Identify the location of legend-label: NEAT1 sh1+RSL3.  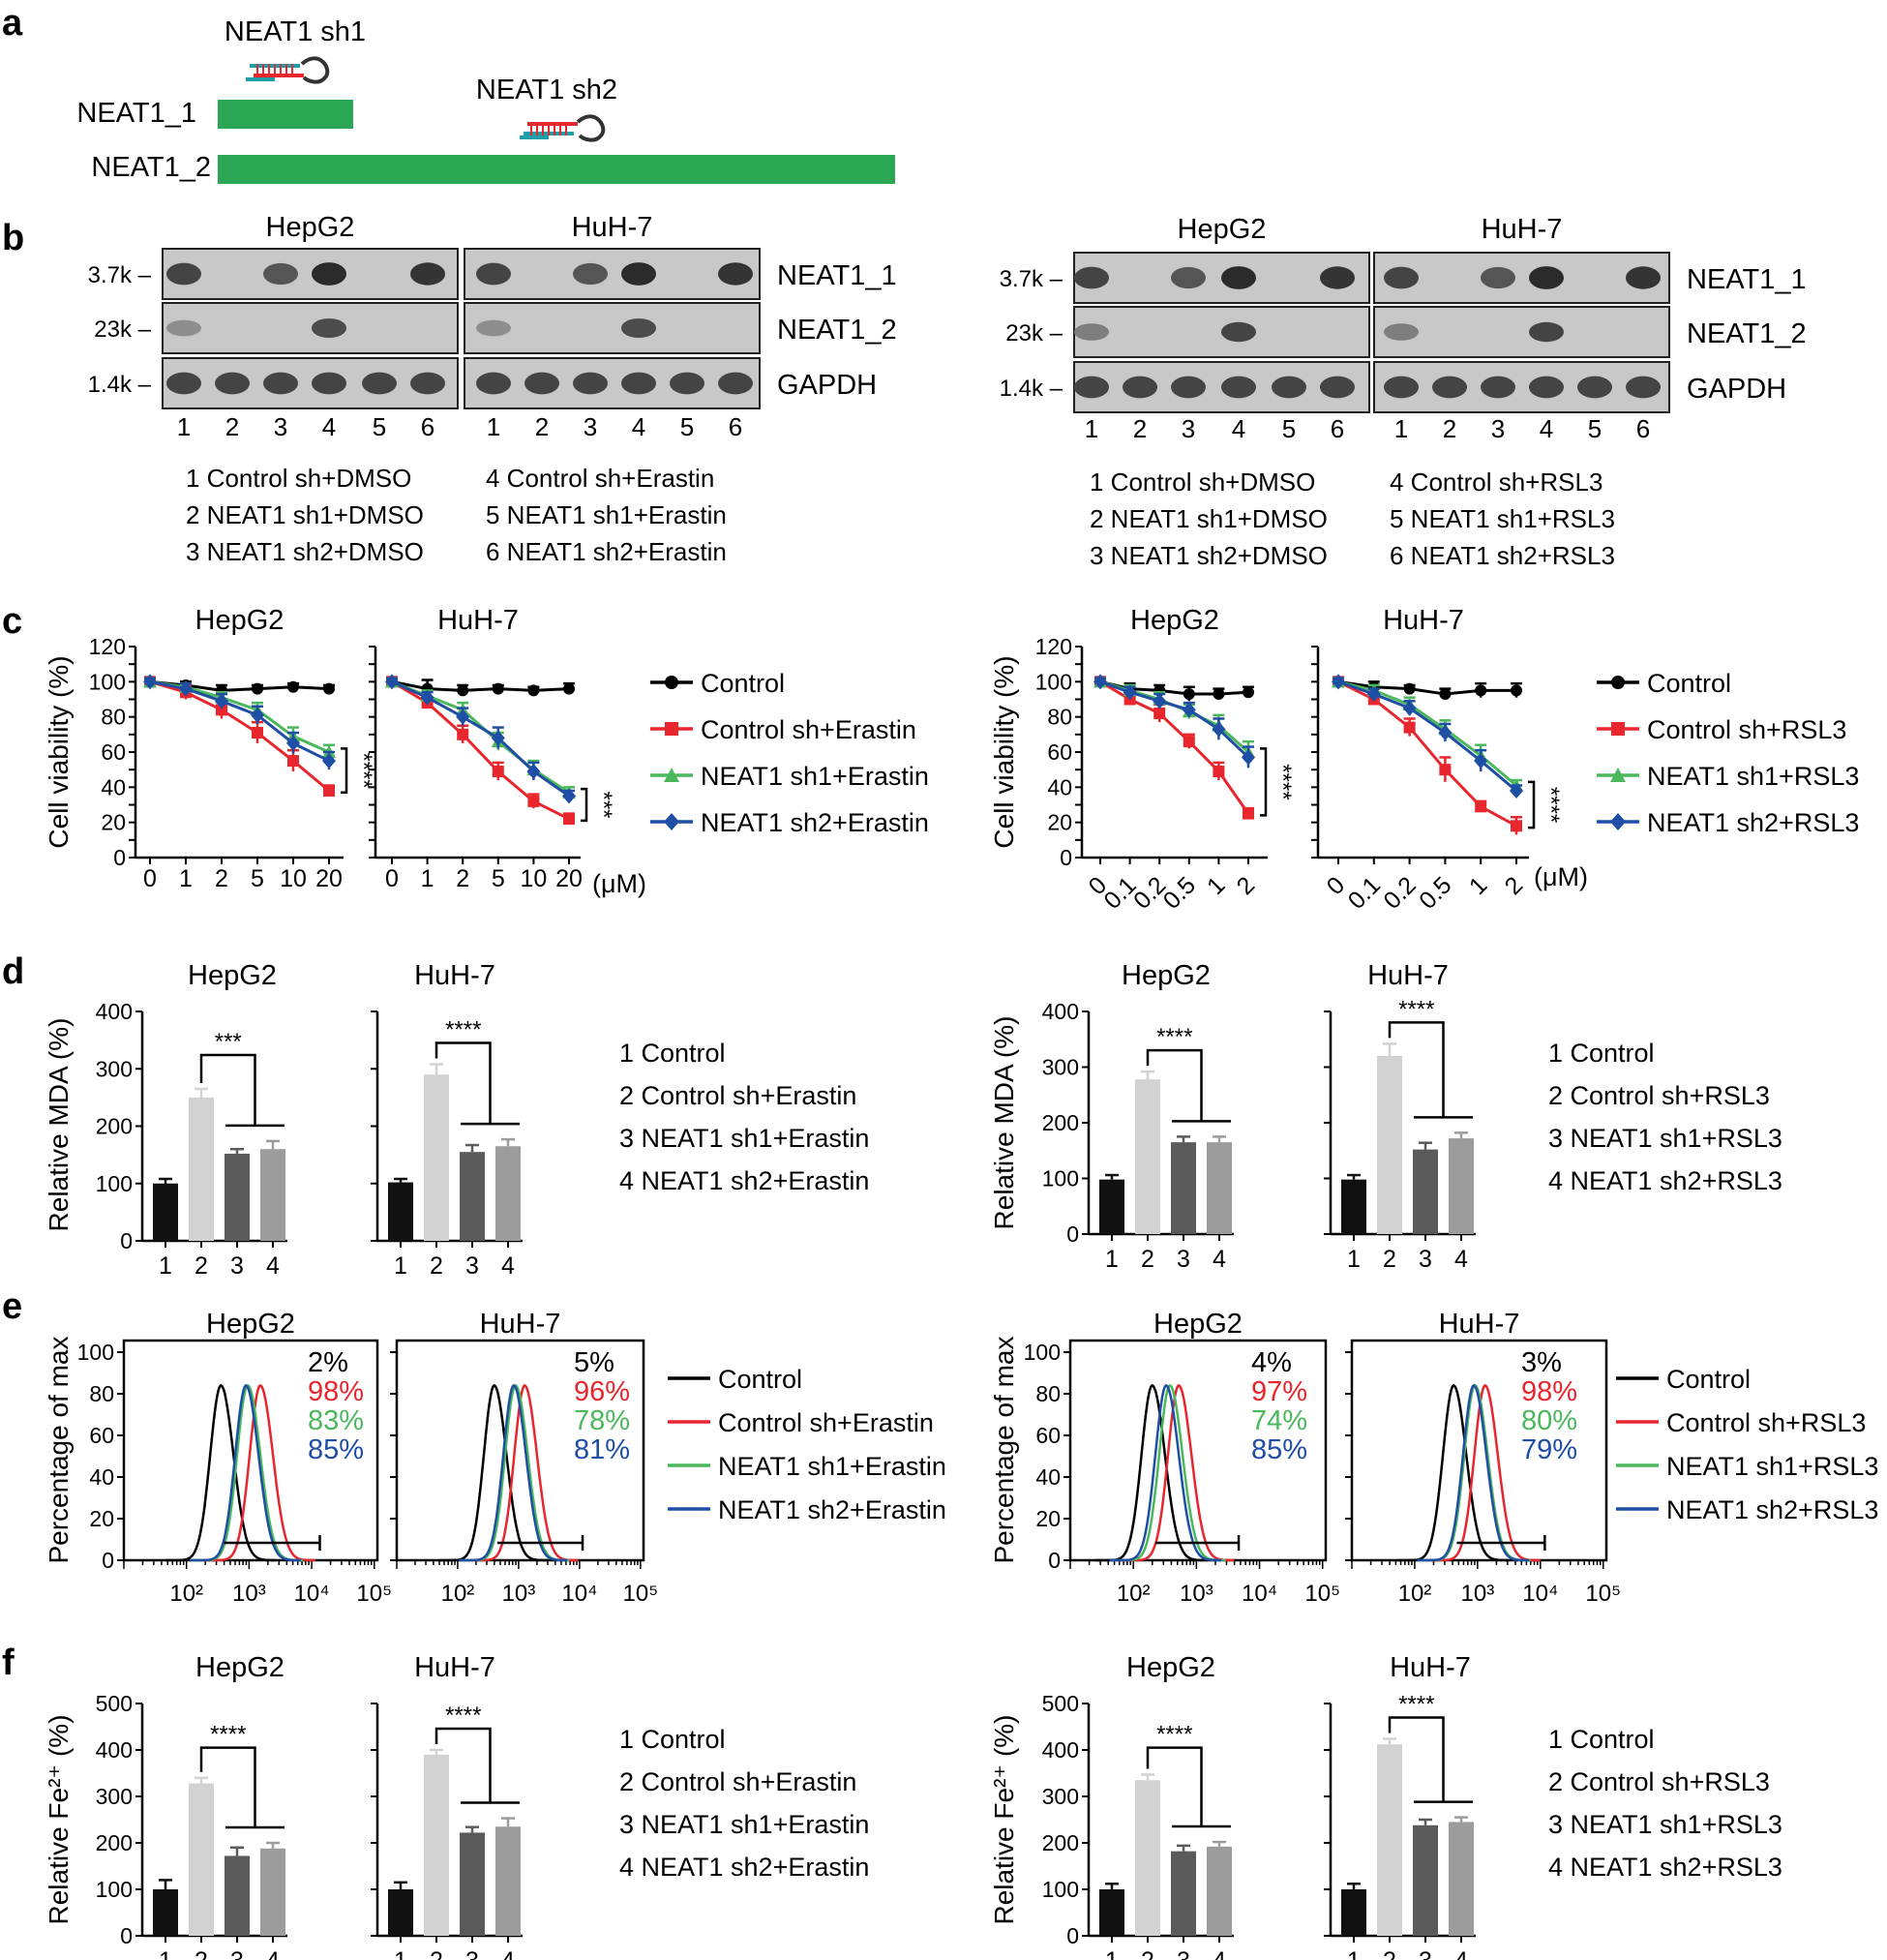
(1772, 1466).